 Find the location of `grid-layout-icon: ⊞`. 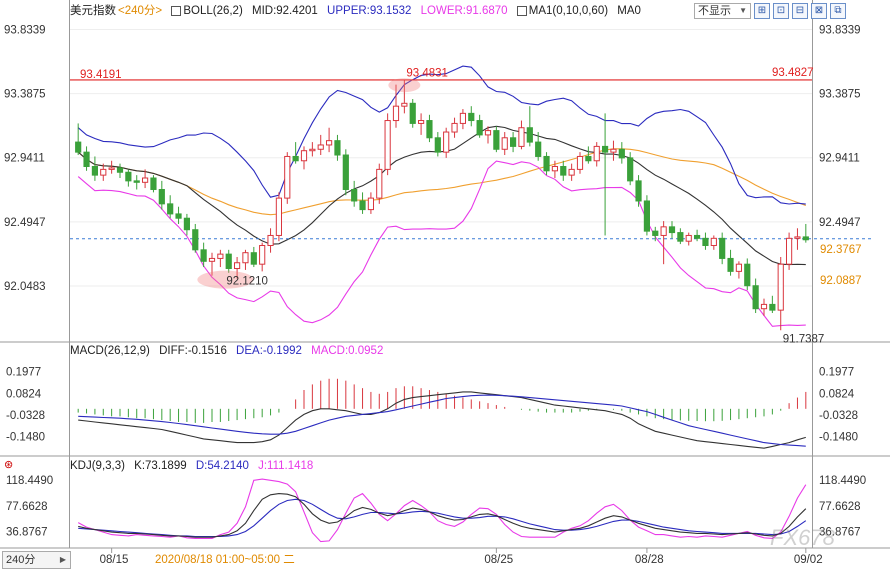

grid-layout-icon: ⊞ is located at coordinates (762, 11).